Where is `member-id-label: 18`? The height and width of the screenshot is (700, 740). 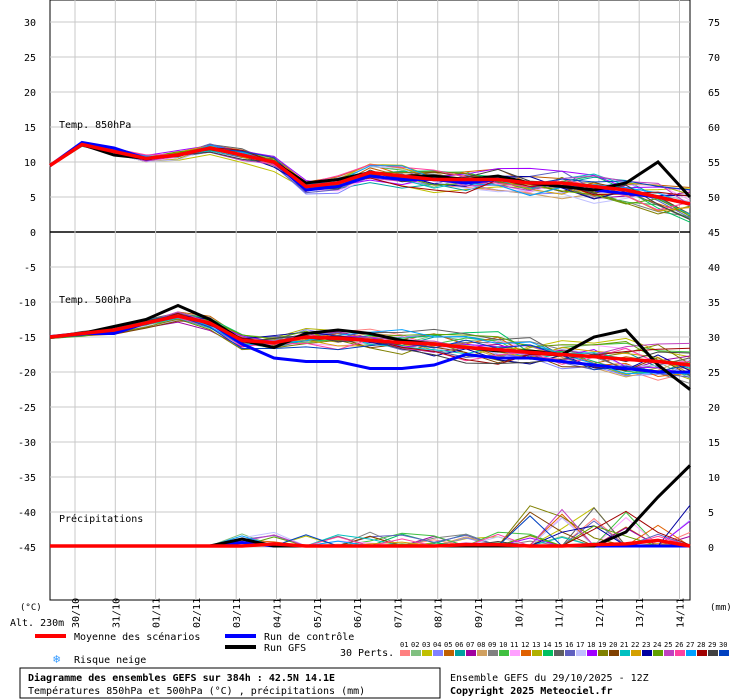 member-id-label: 18 is located at coordinates (591, 645).